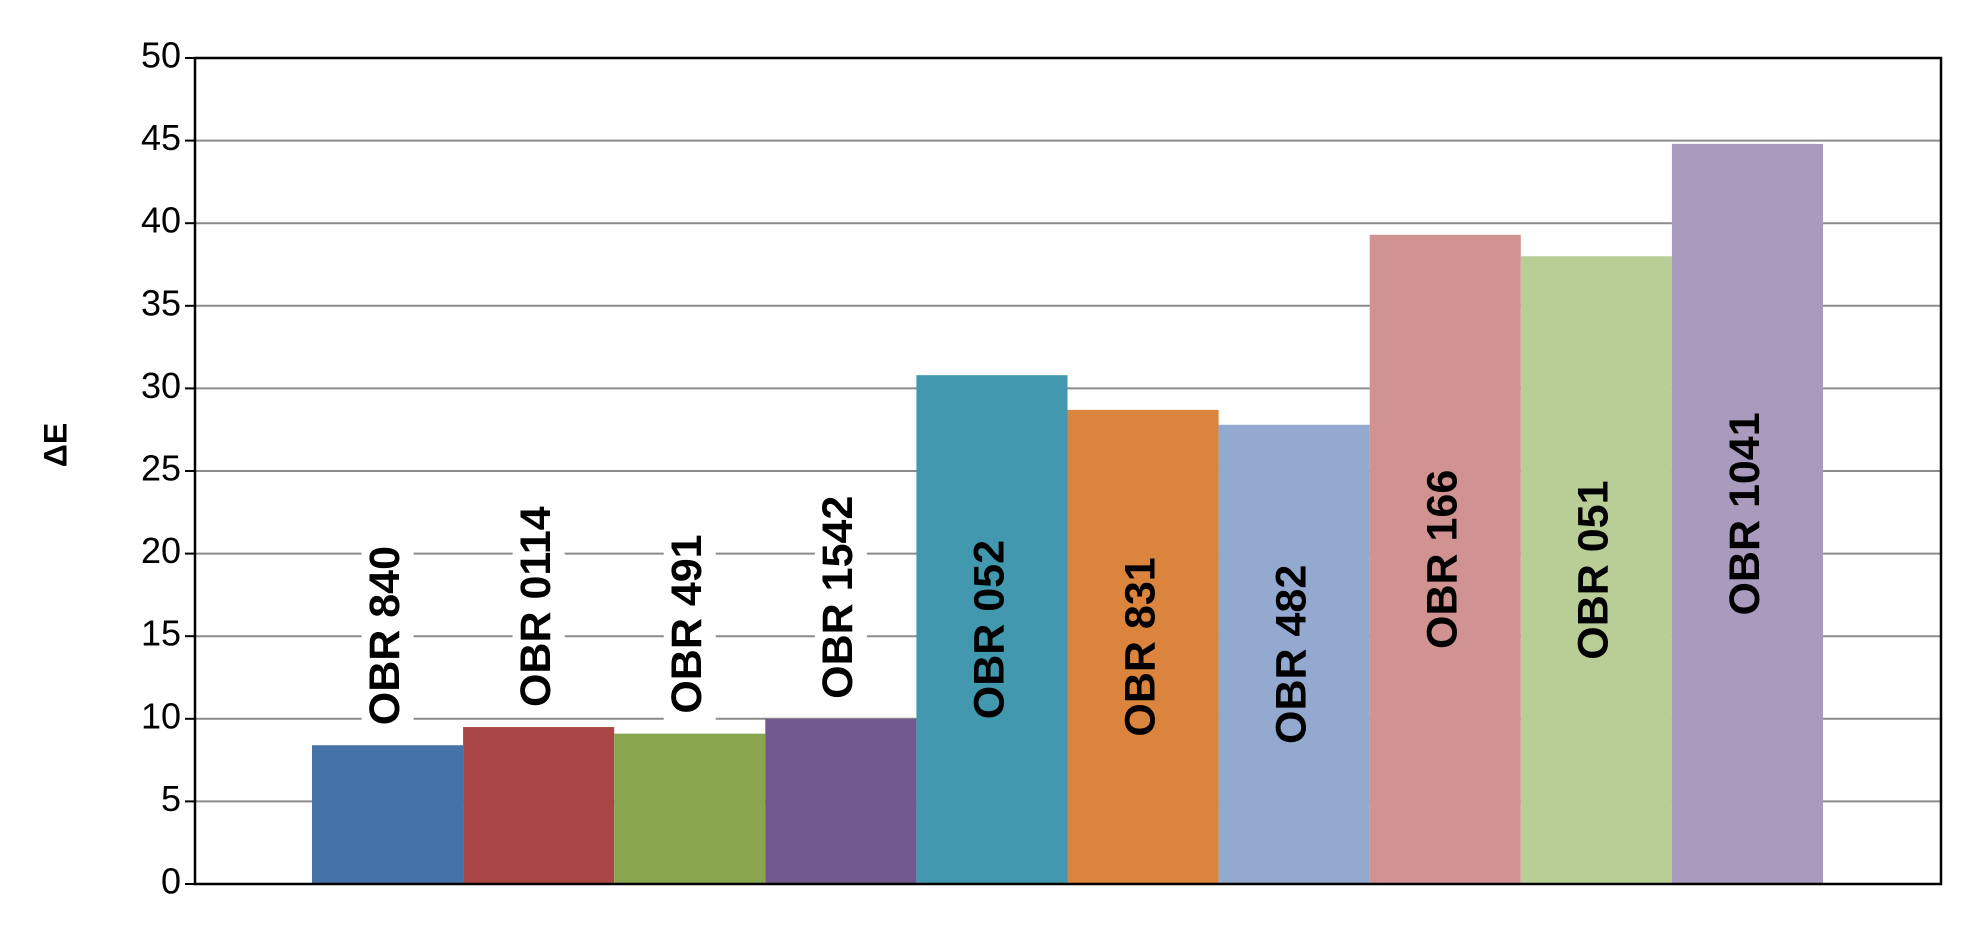 The width and height of the screenshot is (1972, 929). What do you see at coordinates (171, 798) in the screenshot?
I see `y-tick-label: 5` at bounding box center [171, 798].